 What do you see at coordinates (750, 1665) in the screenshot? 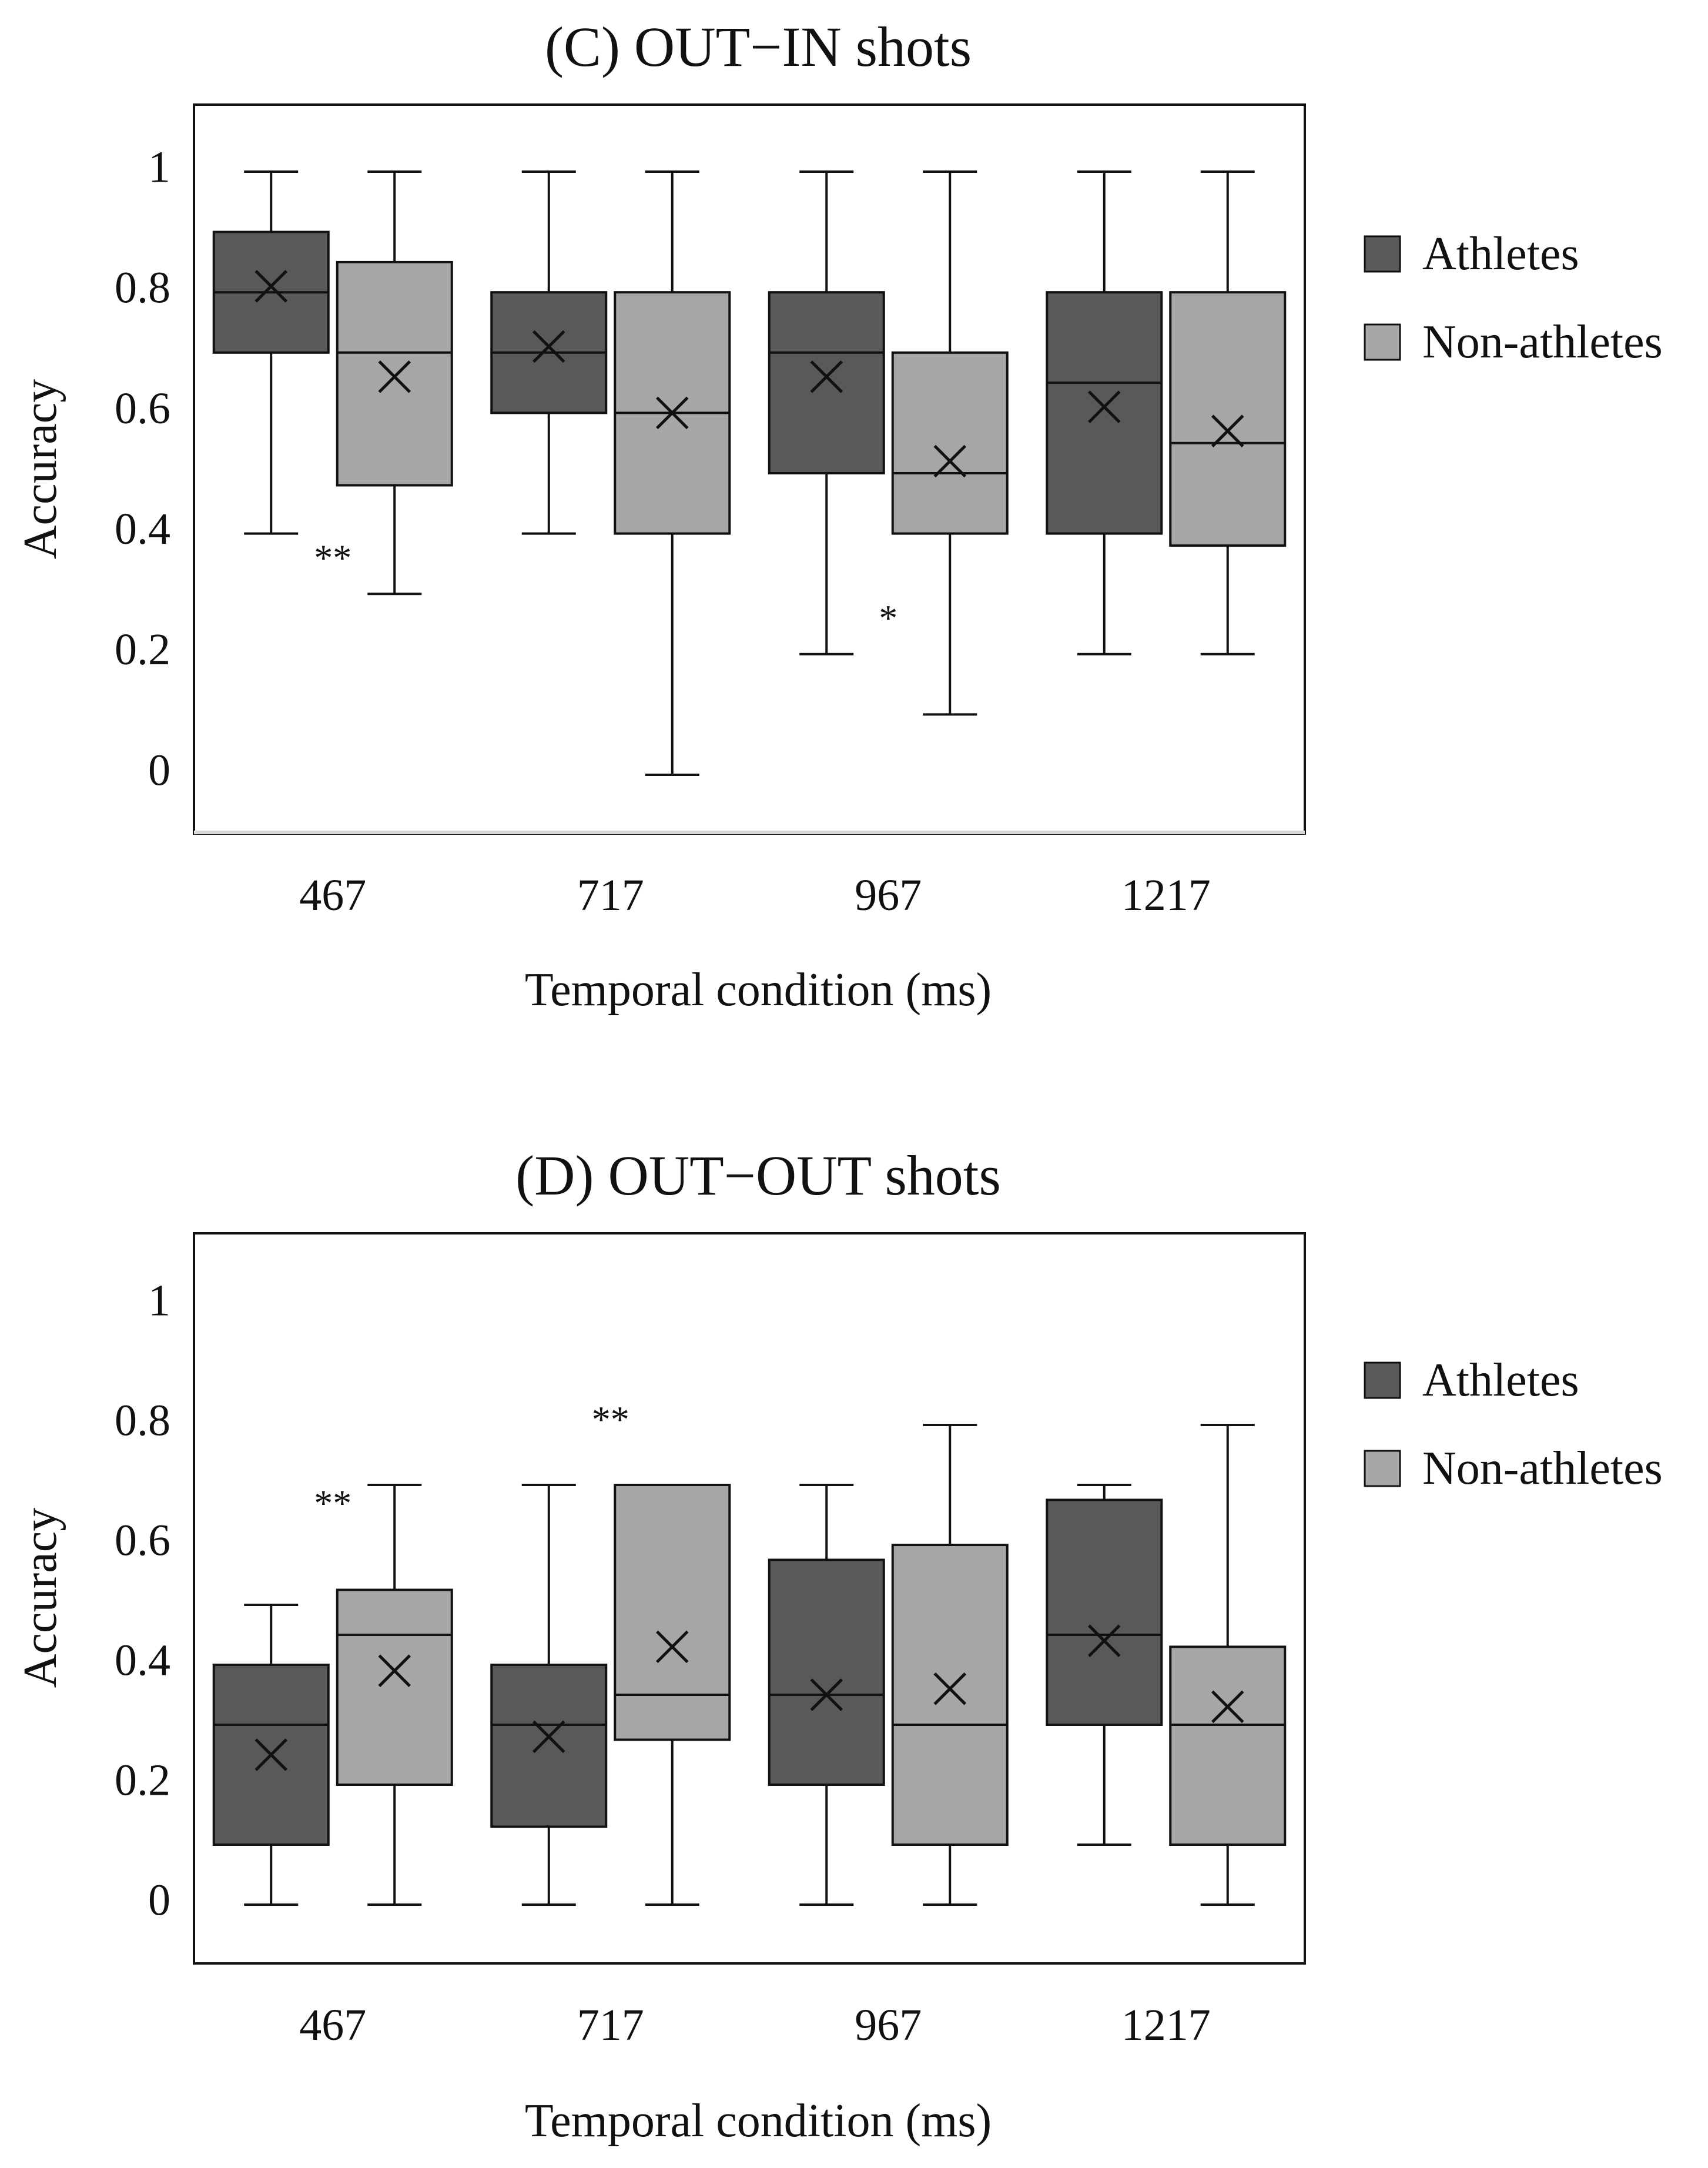
I see `box-plots` at bounding box center [750, 1665].